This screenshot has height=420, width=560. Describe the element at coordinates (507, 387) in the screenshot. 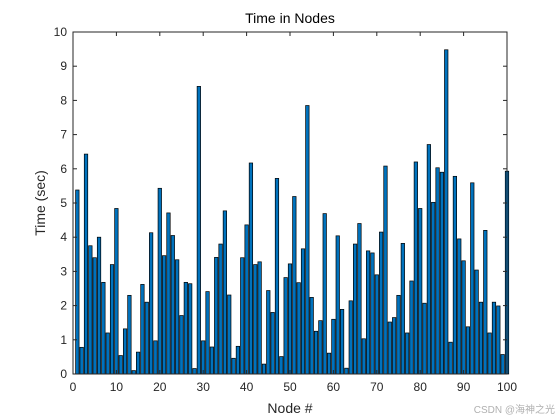

I see `x-tick-label: 100` at that location.